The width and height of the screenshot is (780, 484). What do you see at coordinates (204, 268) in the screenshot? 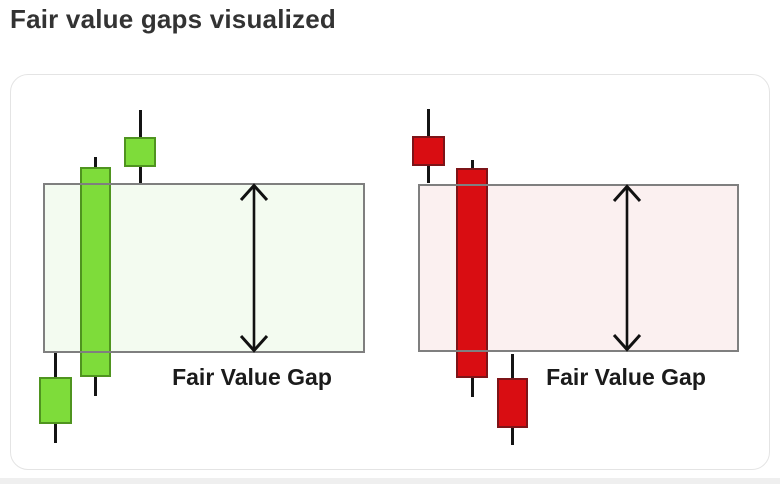
I see `bullish-gap-zone-border` at bounding box center [204, 268].